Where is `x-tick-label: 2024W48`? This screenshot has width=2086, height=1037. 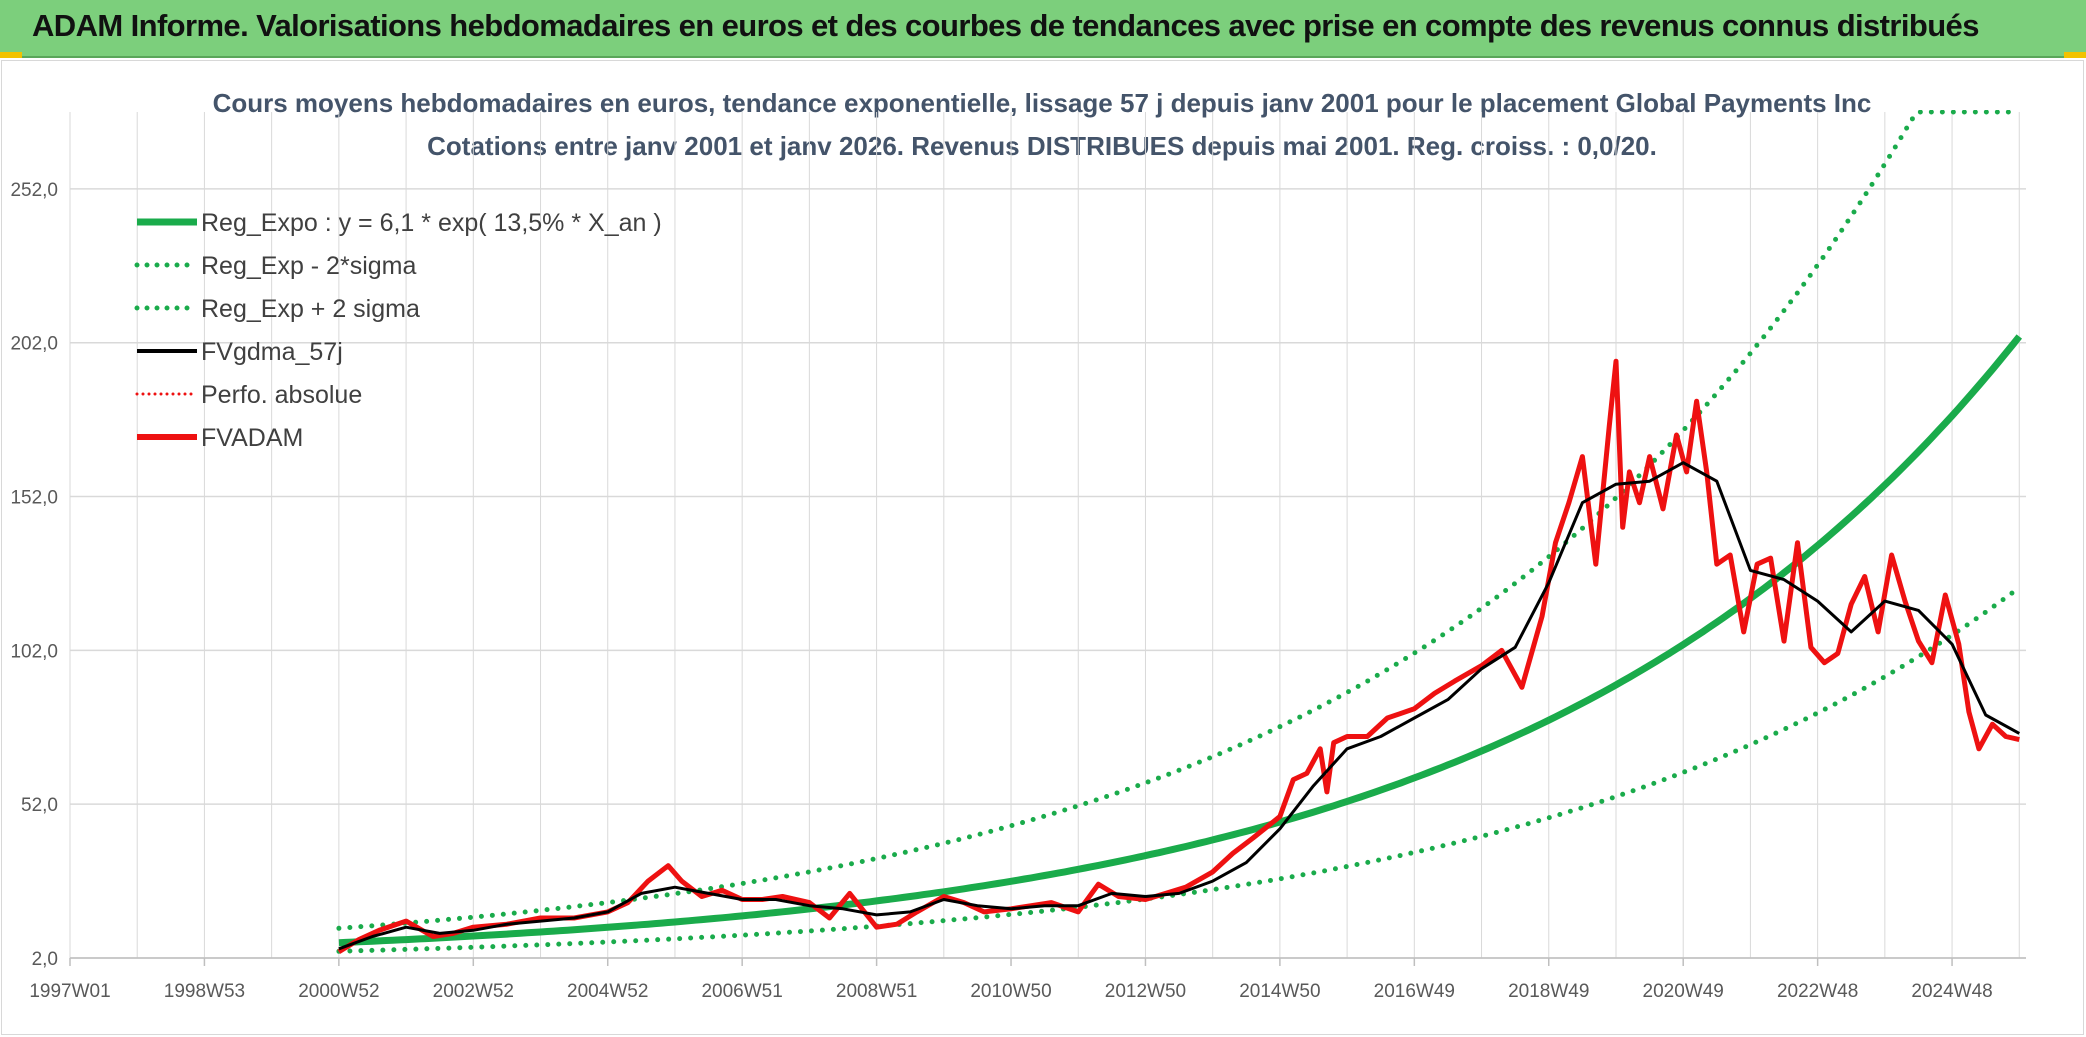 x-tick-label: 2024W48 is located at coordinates (1951, 991).